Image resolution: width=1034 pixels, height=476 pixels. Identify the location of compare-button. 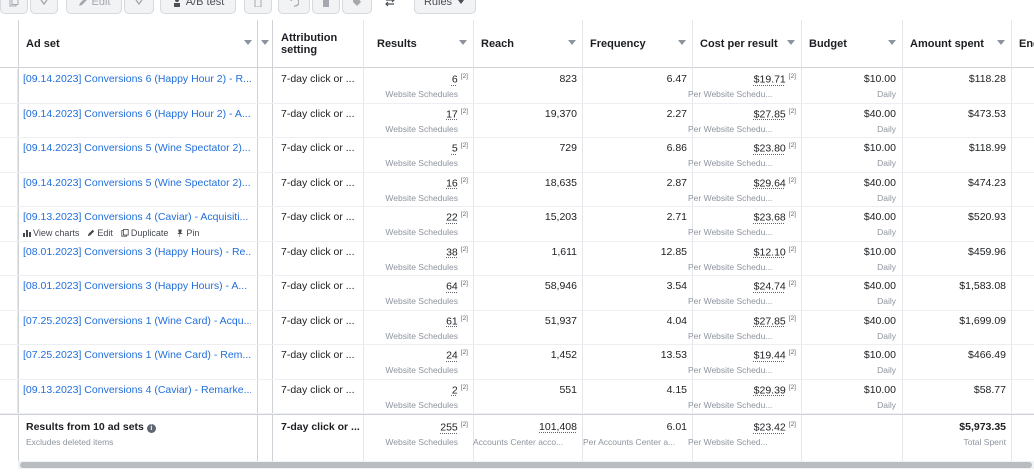
(390, 7).